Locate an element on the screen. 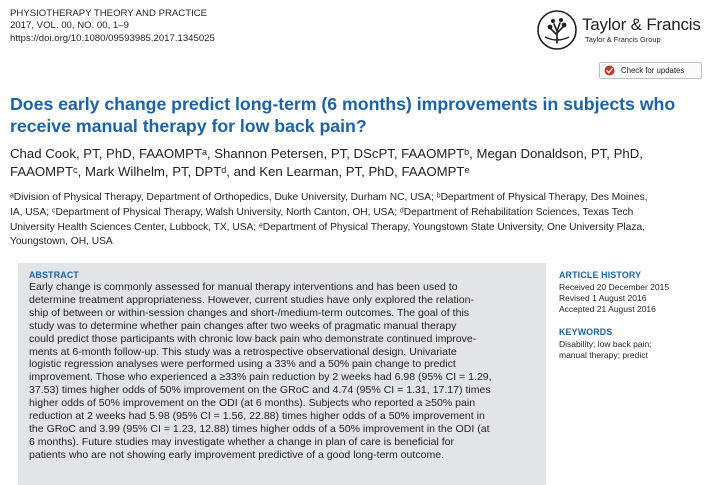 This screenshot has height=485, width=711. check-updates-label: Check for updates is located at coordinates (653, 70).